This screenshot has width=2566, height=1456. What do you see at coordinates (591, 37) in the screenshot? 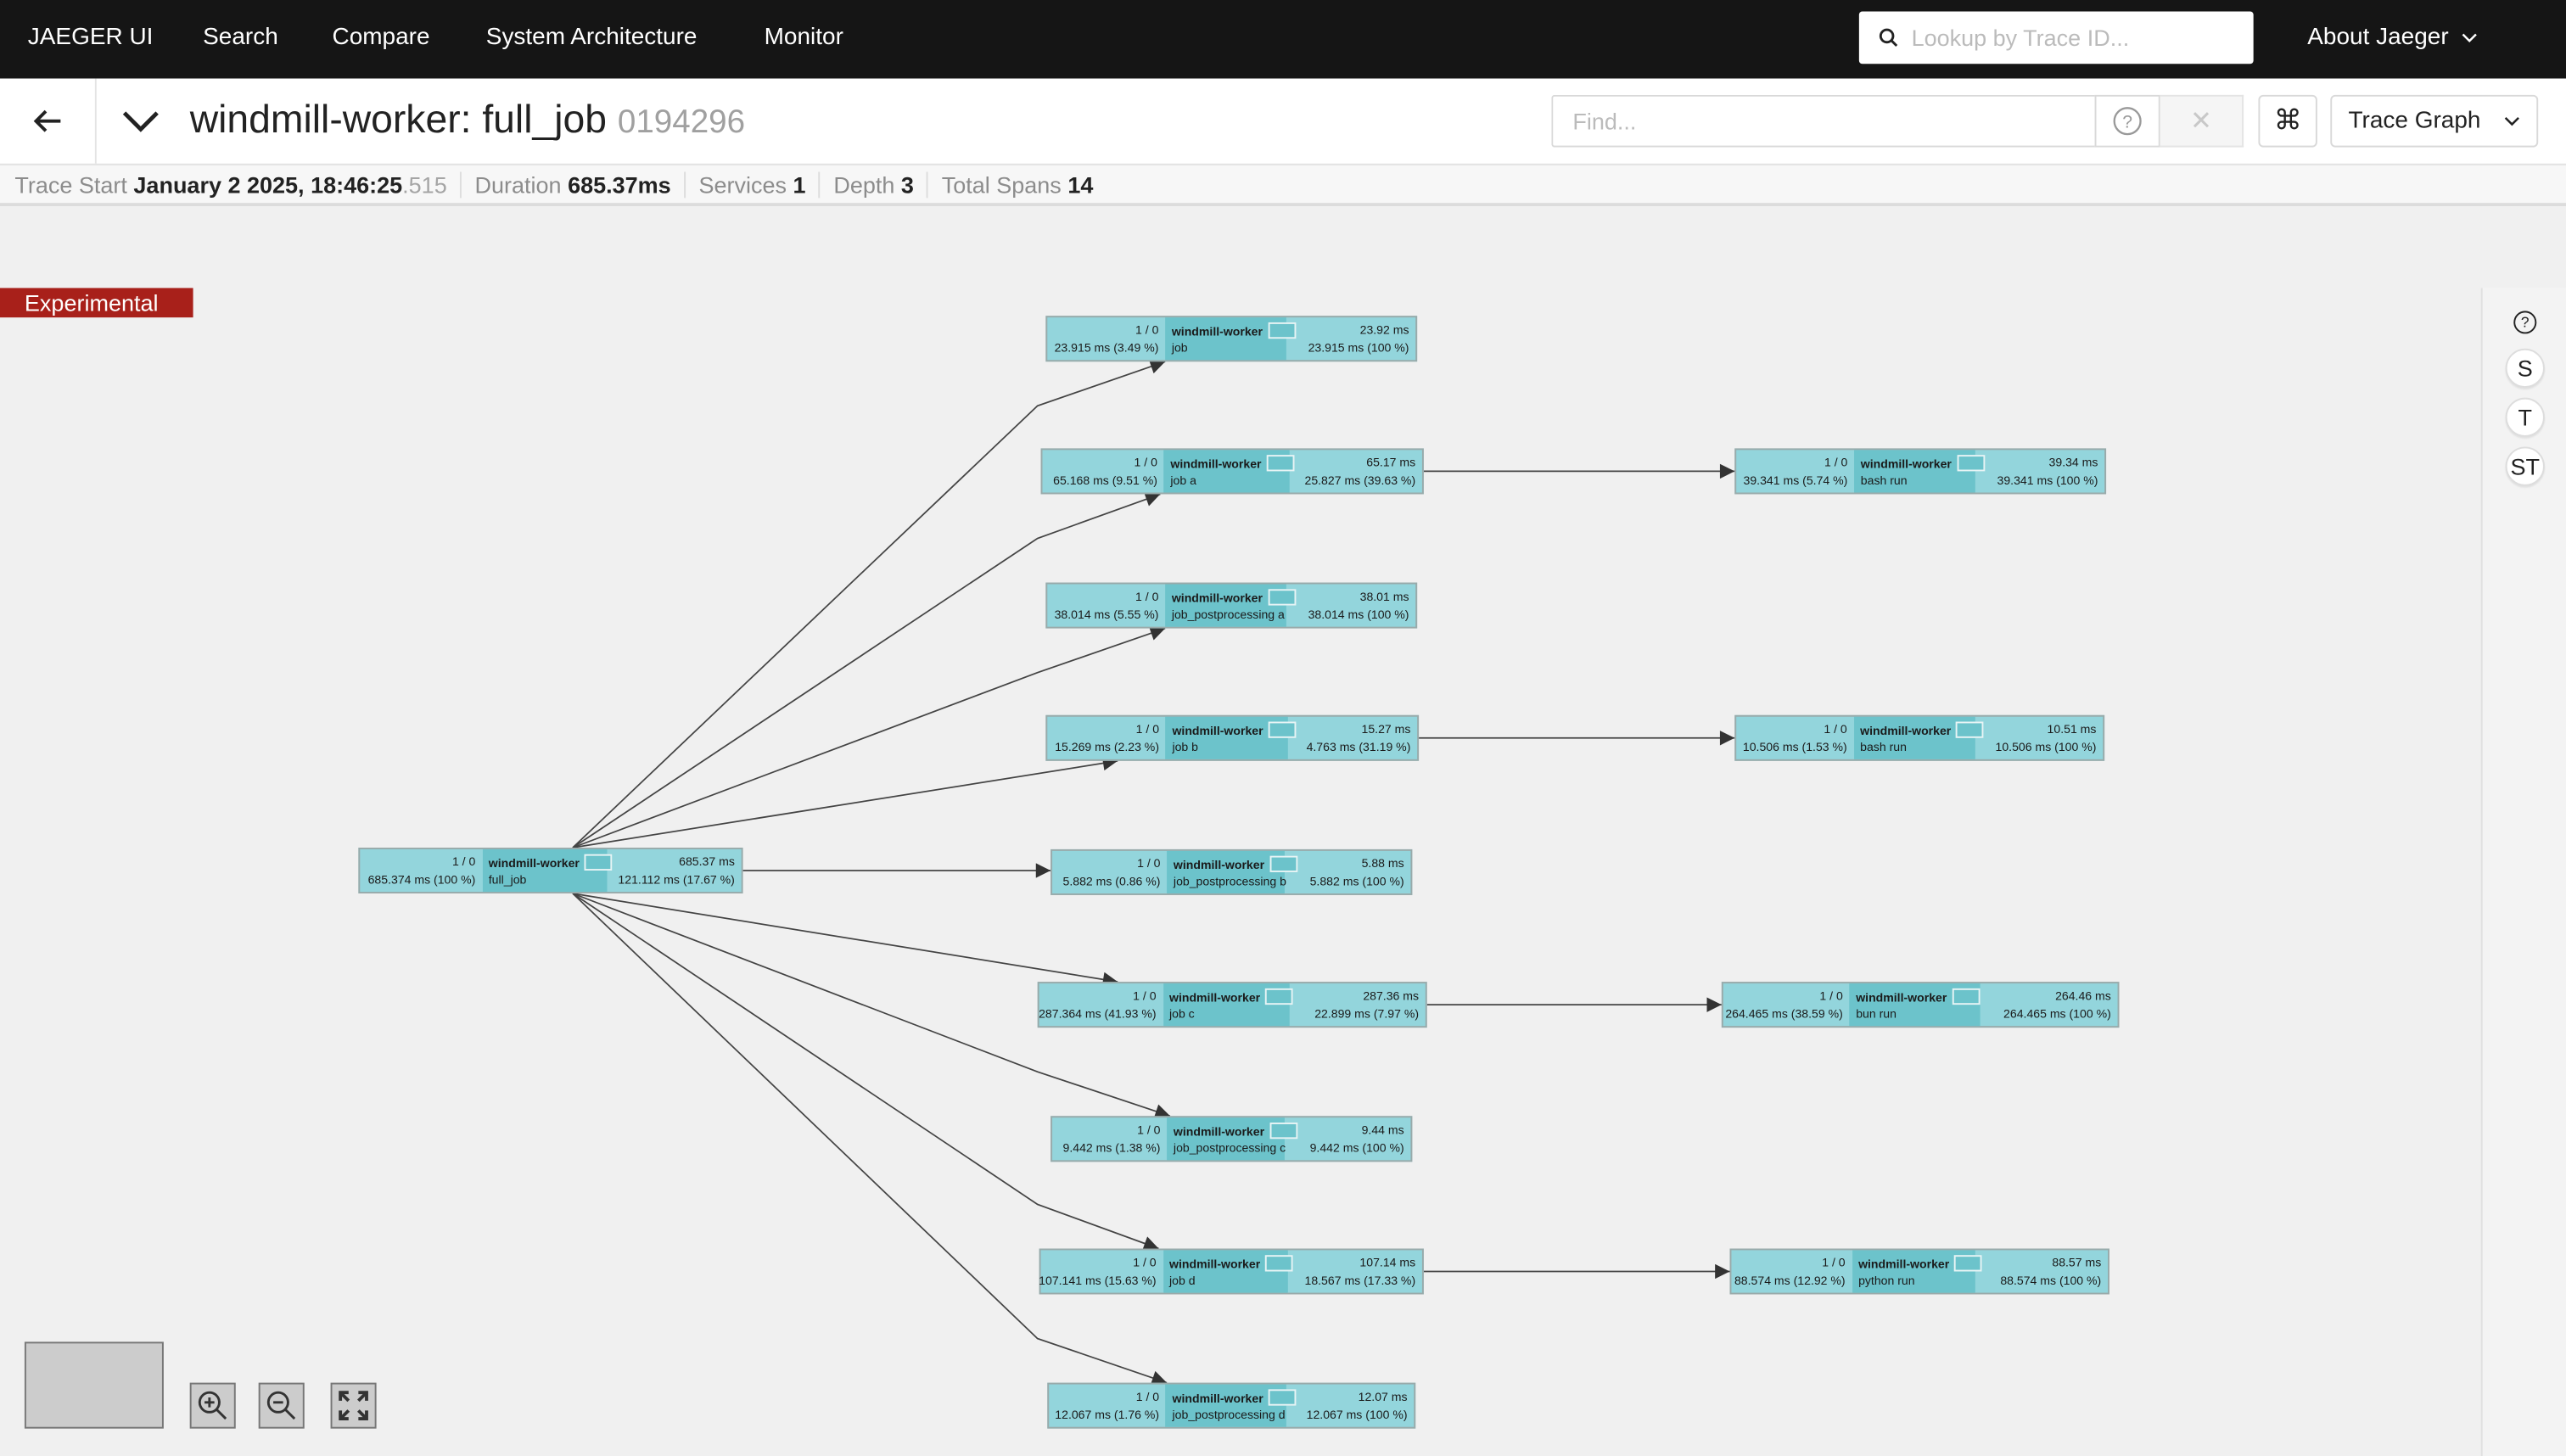
I see `nav-system-architecture: System Architecture` at bounding box center [591, 37].